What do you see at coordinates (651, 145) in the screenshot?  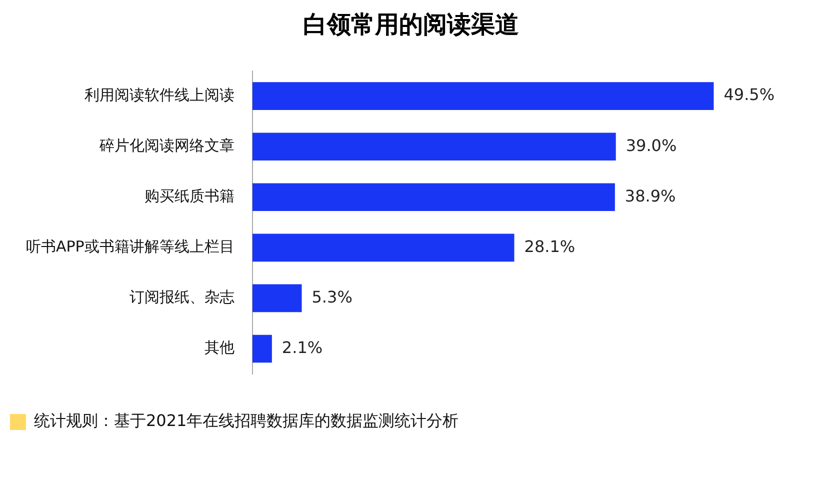 I see `data-label: 39.0%` at bounding box center [651, 145].